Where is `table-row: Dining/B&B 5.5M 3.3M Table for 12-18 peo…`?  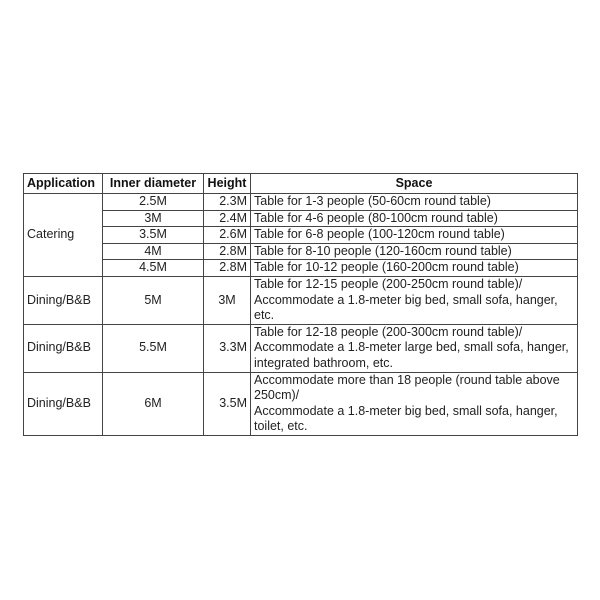 table-row: Dining/B&B 5.5M 3.3M Table for 12-18 peo… is located at coordinates (300, 348).